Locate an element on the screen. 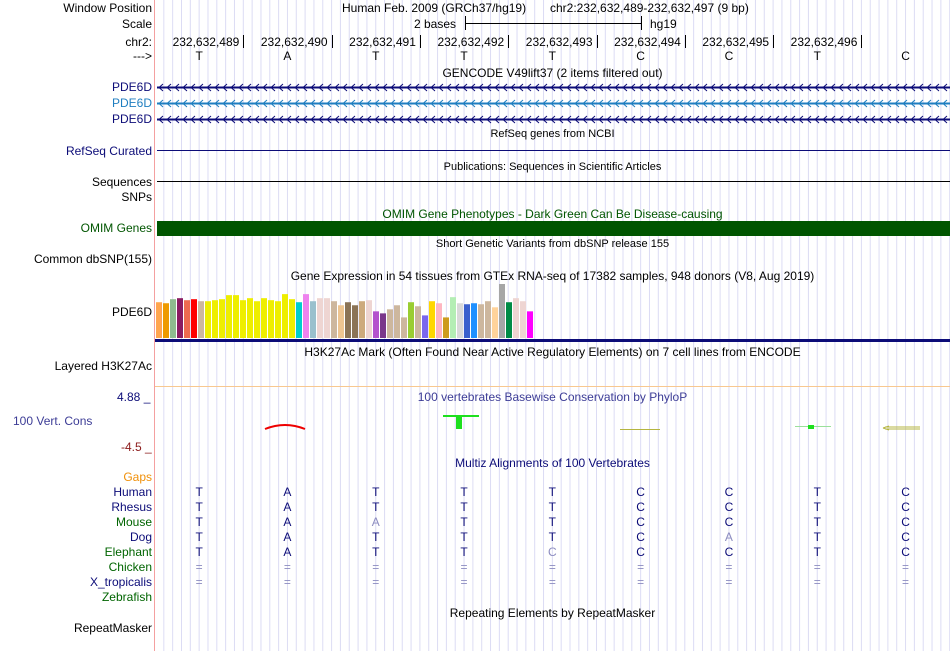 This screenshot has height=651, width=950. repeatmasker-label: RepeatMasker is located at coordinates (112, 628).